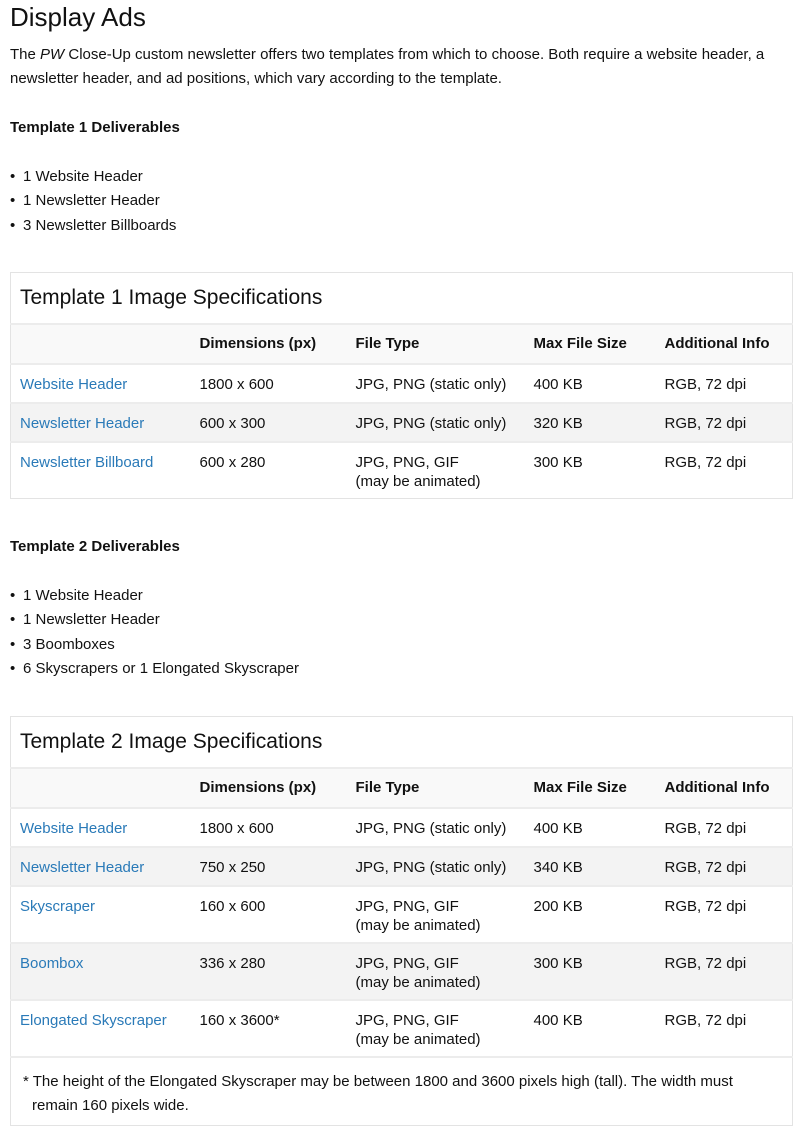  Describe the element at coordinates (95, 127) in the screenshot. I see `template1-deliverables-title: Template 1 Deliverables` at that location.